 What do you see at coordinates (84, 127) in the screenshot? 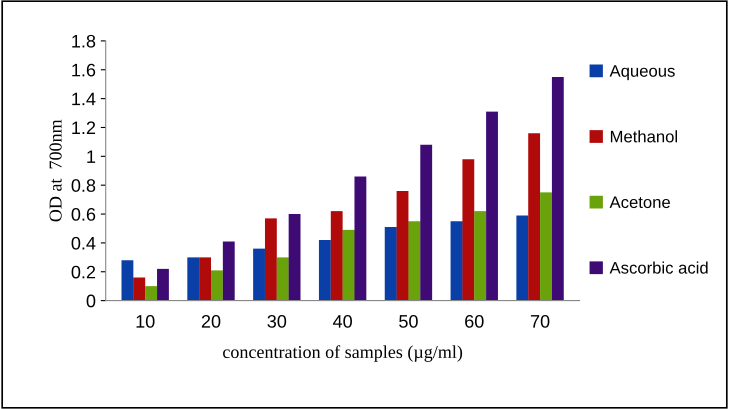
I see `y-tick-label: 1.2` at bounding box center [84, 127].